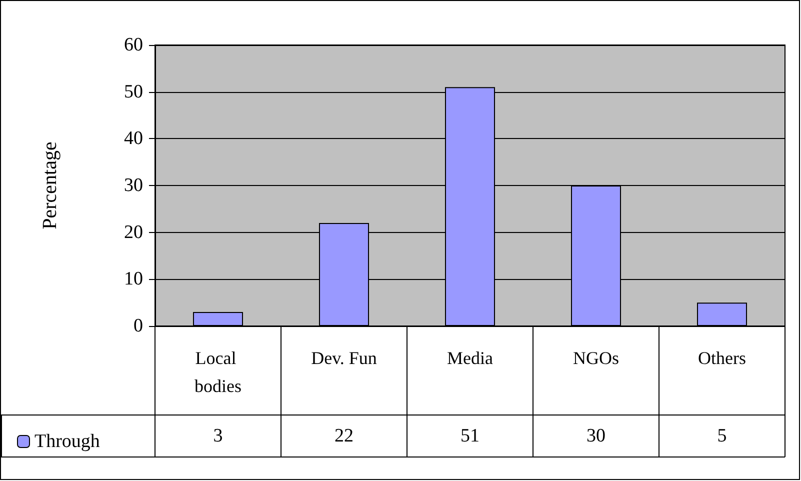 This screenshot has height=481, width=801. What do you see at coordinates (133, 279) in the screenshot?
I see `y-tick-label: 10` at bounding box center [133, 279].